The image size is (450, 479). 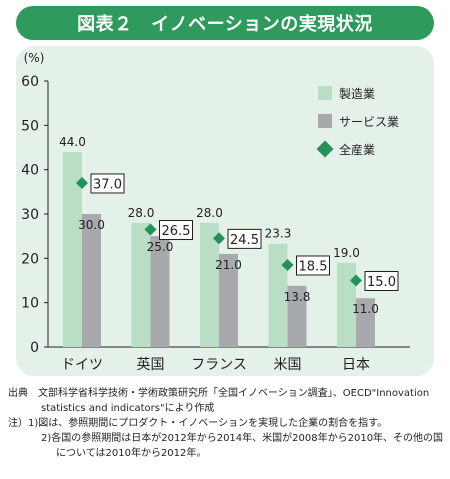 I want to click on y-tick-label: 10, so click(x=30, y=304).